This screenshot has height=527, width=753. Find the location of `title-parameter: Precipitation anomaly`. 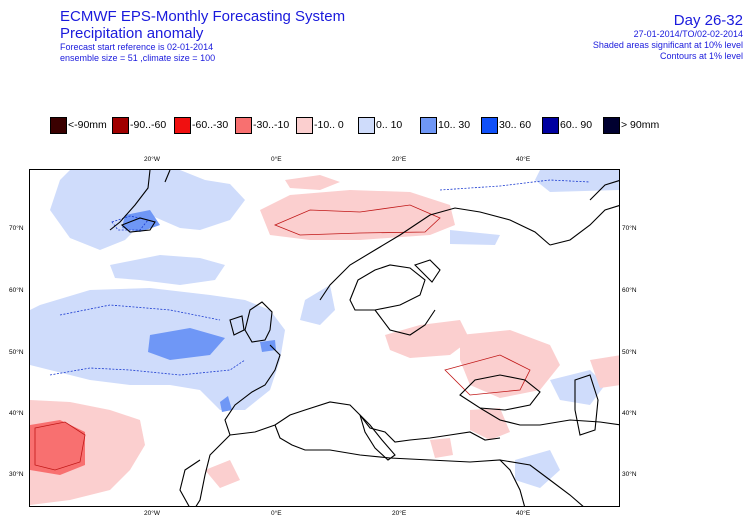

title-parameter: Precipitation anomaly is located at coordinates (132, 33).